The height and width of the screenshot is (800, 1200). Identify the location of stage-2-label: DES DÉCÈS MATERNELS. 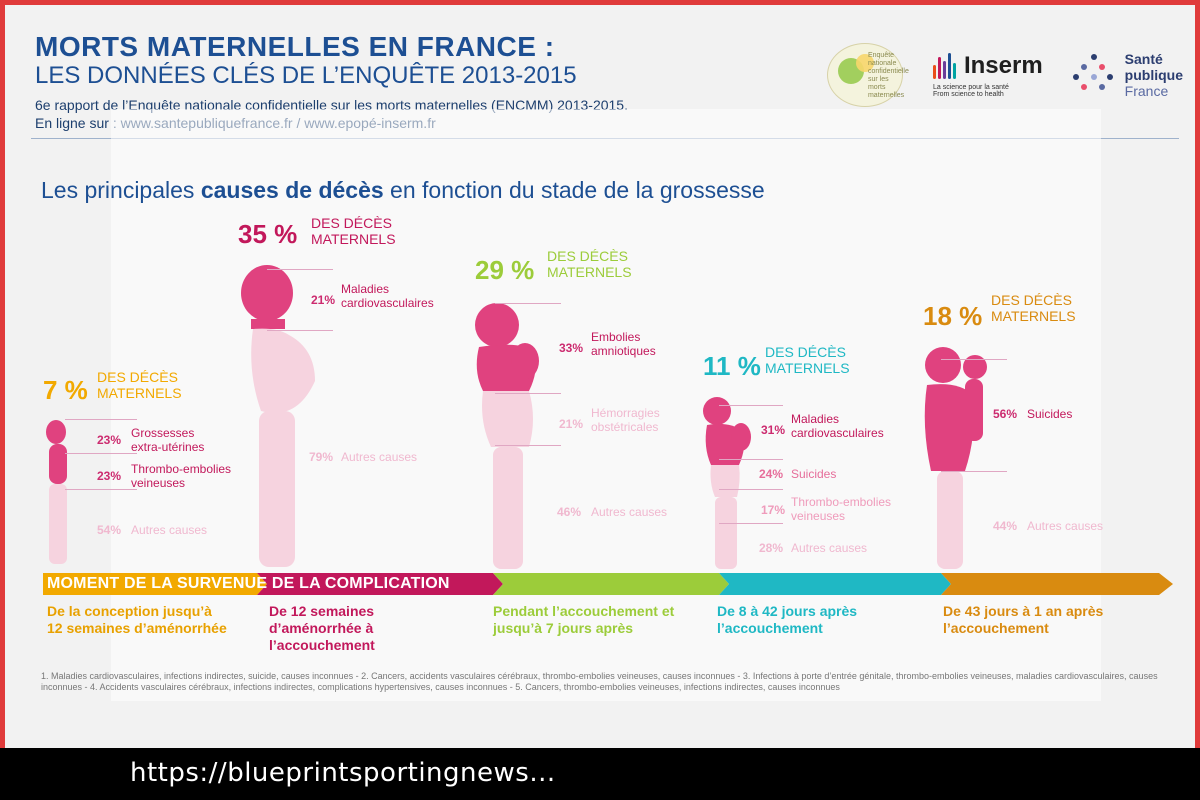
(353, 231).